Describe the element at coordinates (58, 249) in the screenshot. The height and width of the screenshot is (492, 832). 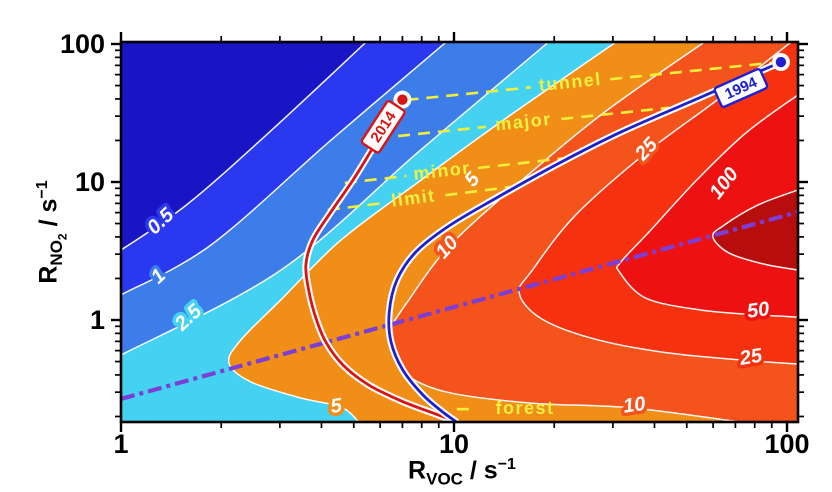
I see `y-axis-subscript: NO2` at that location.